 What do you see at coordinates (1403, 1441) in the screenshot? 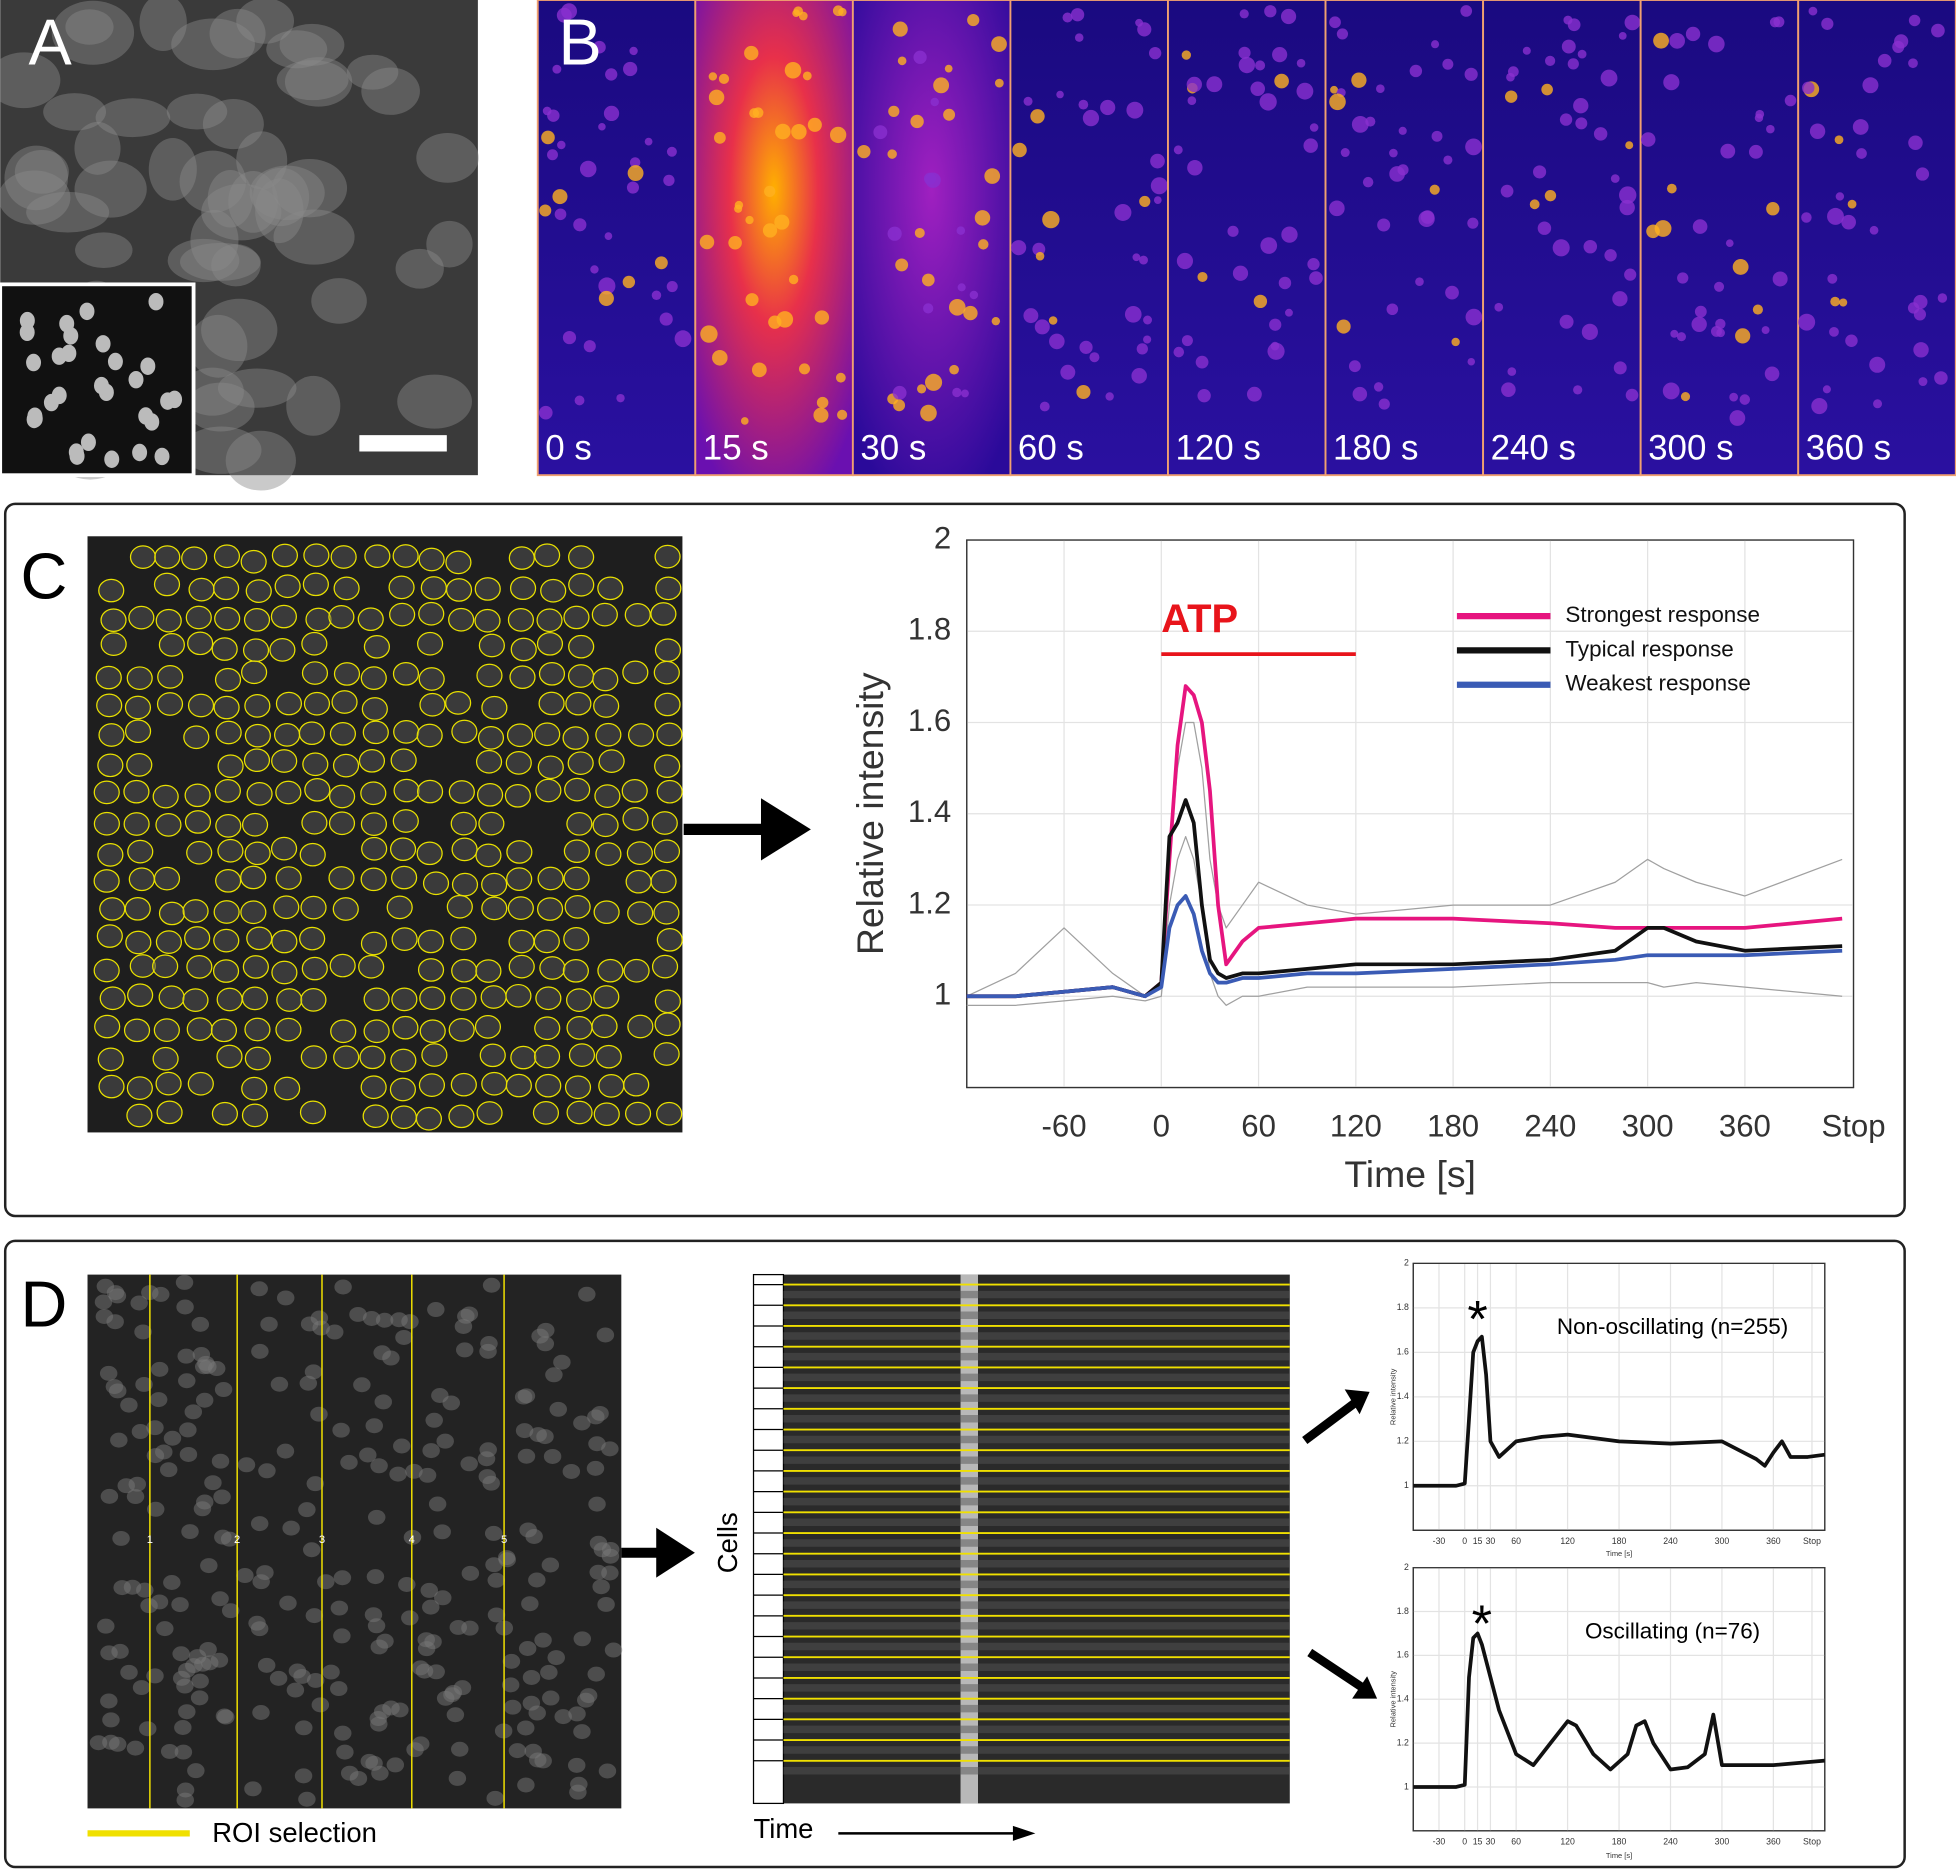
I see `y-tick-label: 1.2` at bounding box center [1403, 1441].